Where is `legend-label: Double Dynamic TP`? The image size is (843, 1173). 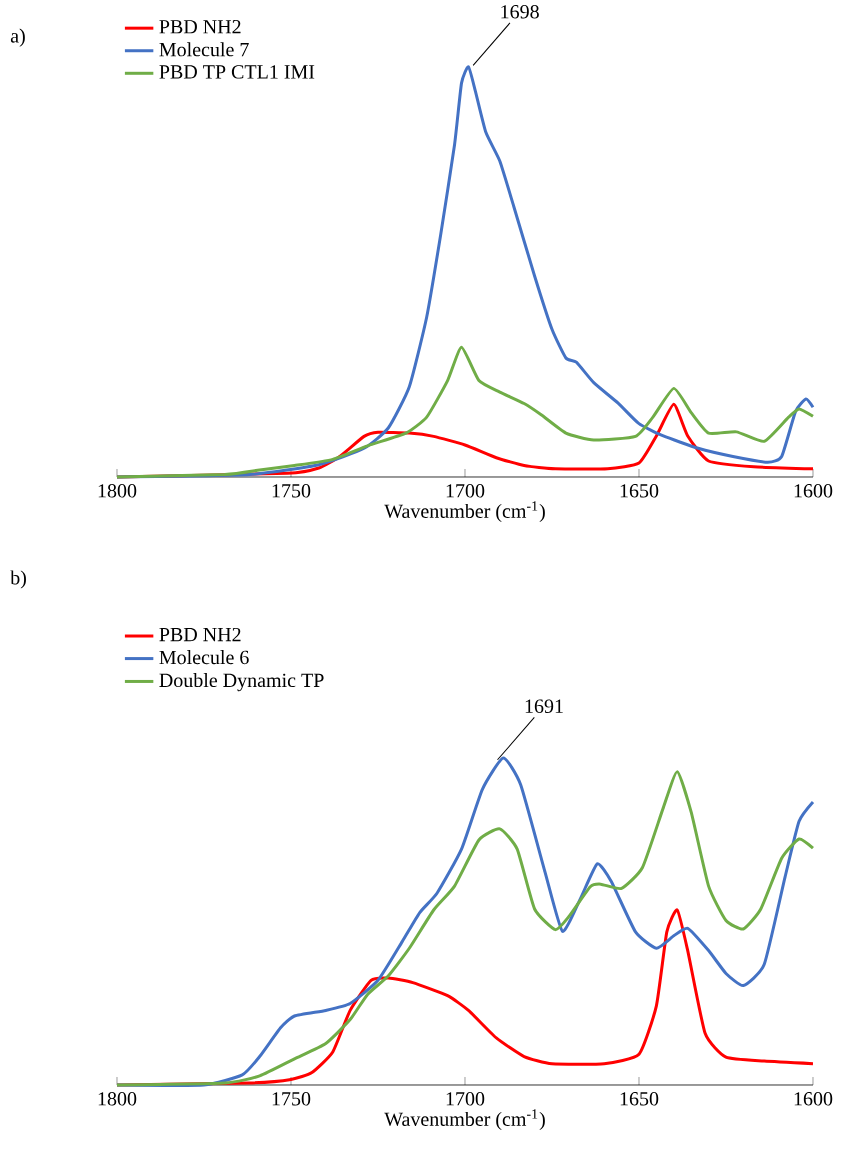 legend-label: Double Dynamic TP is located at coordinates (241, 682).